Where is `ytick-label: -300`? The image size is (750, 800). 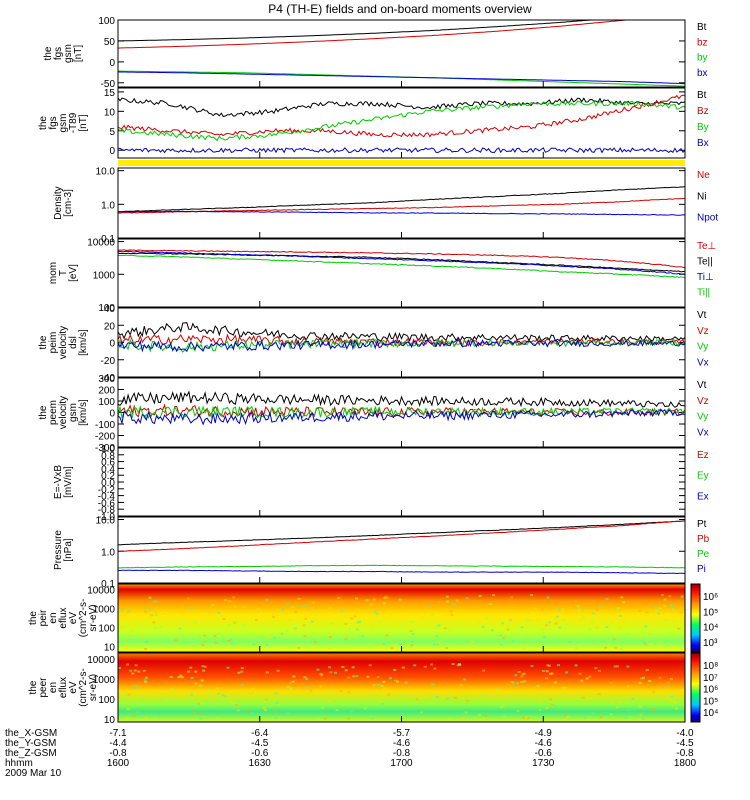 ytick-label: -300 is located at coordinates (105, 448).